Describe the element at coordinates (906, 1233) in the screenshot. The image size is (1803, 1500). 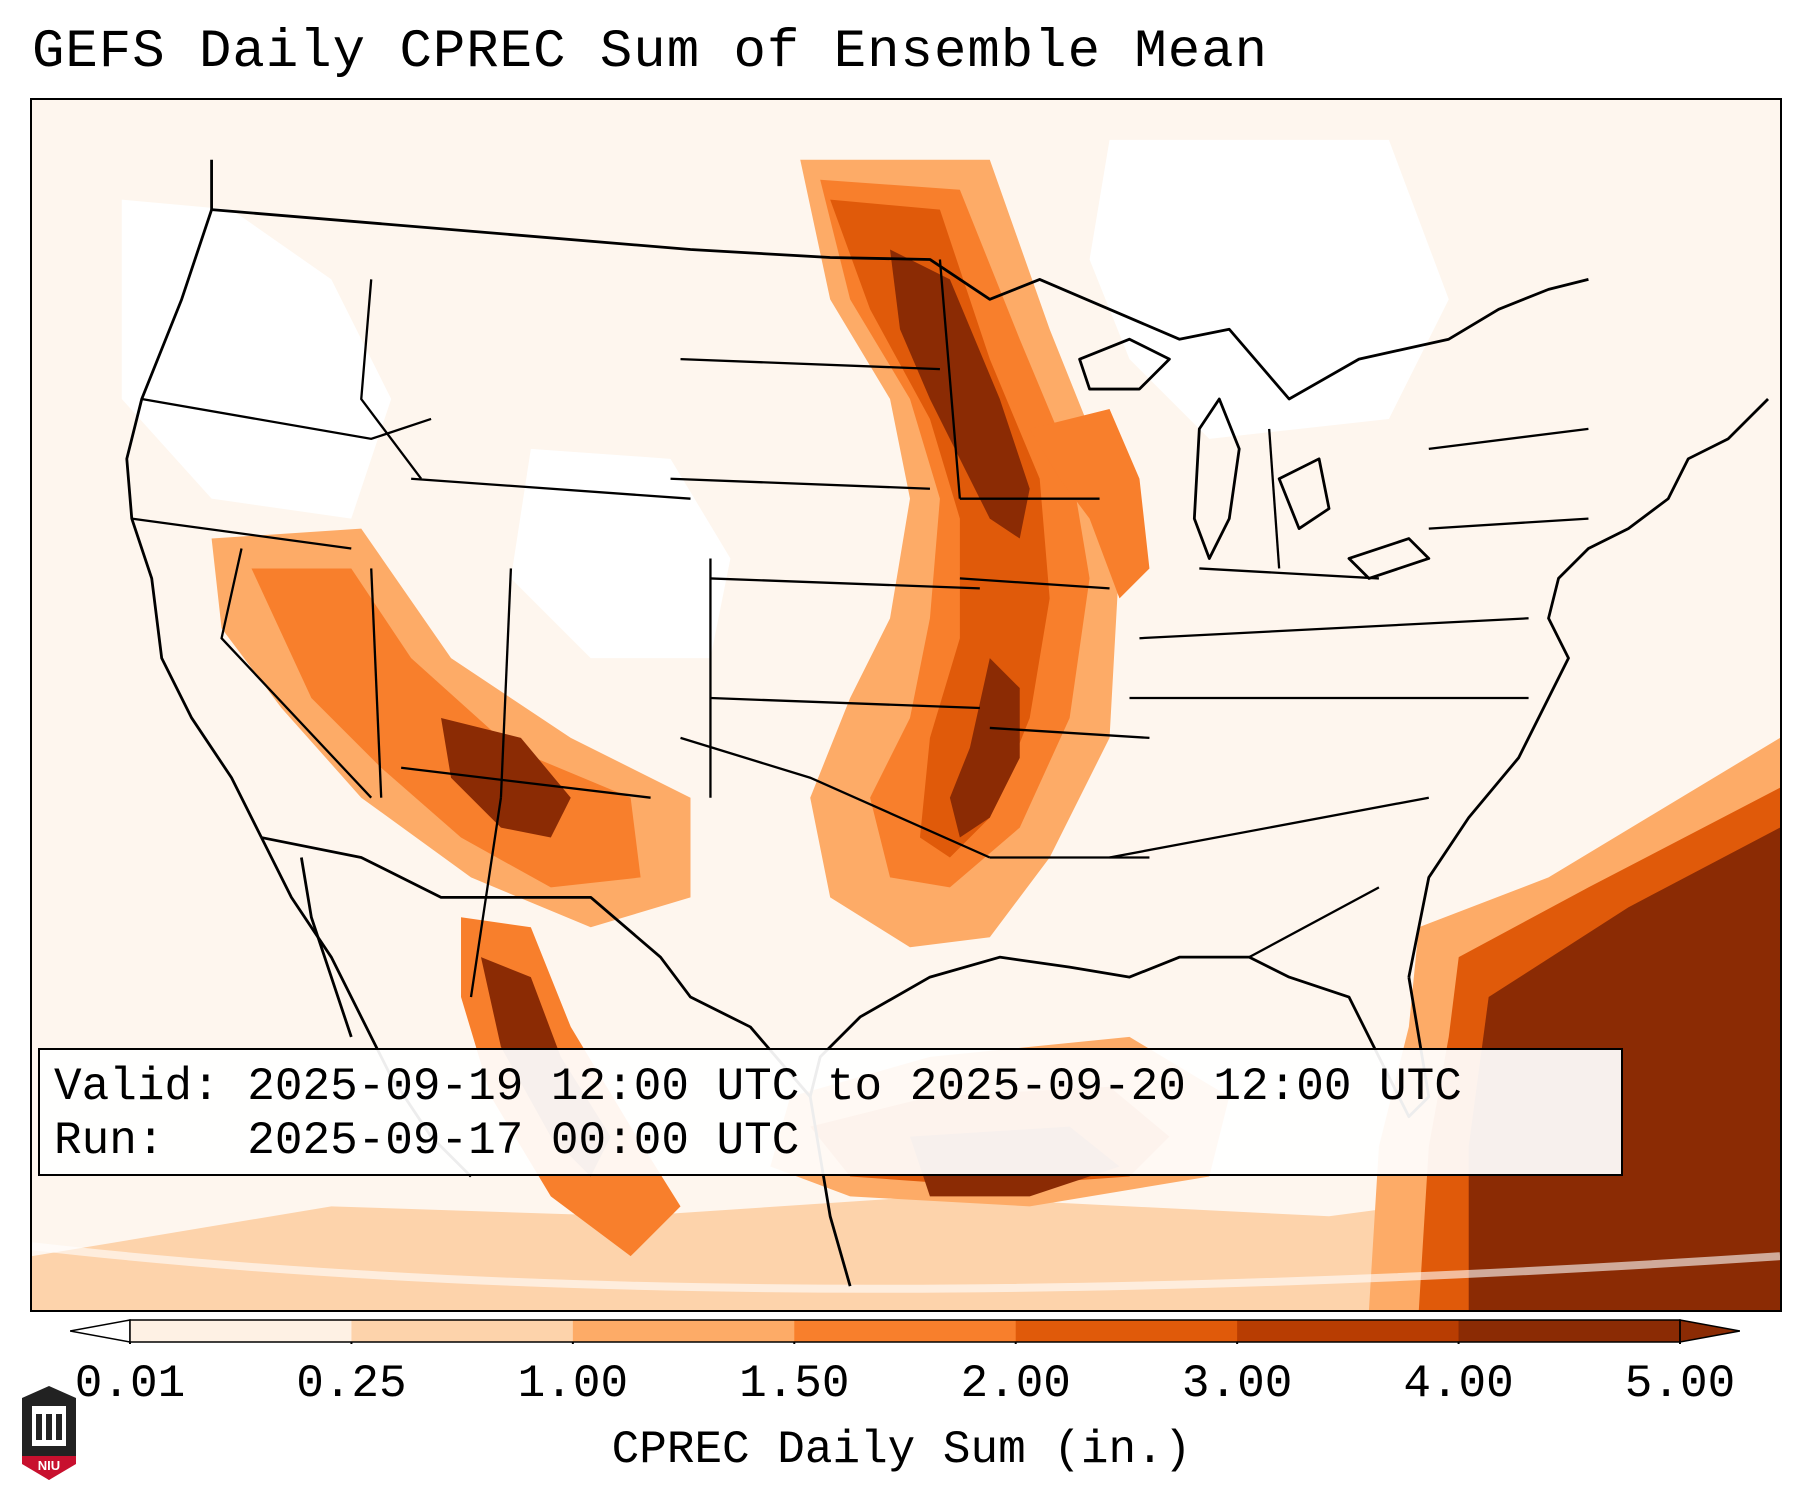
I see `precip-band-south` at that location.